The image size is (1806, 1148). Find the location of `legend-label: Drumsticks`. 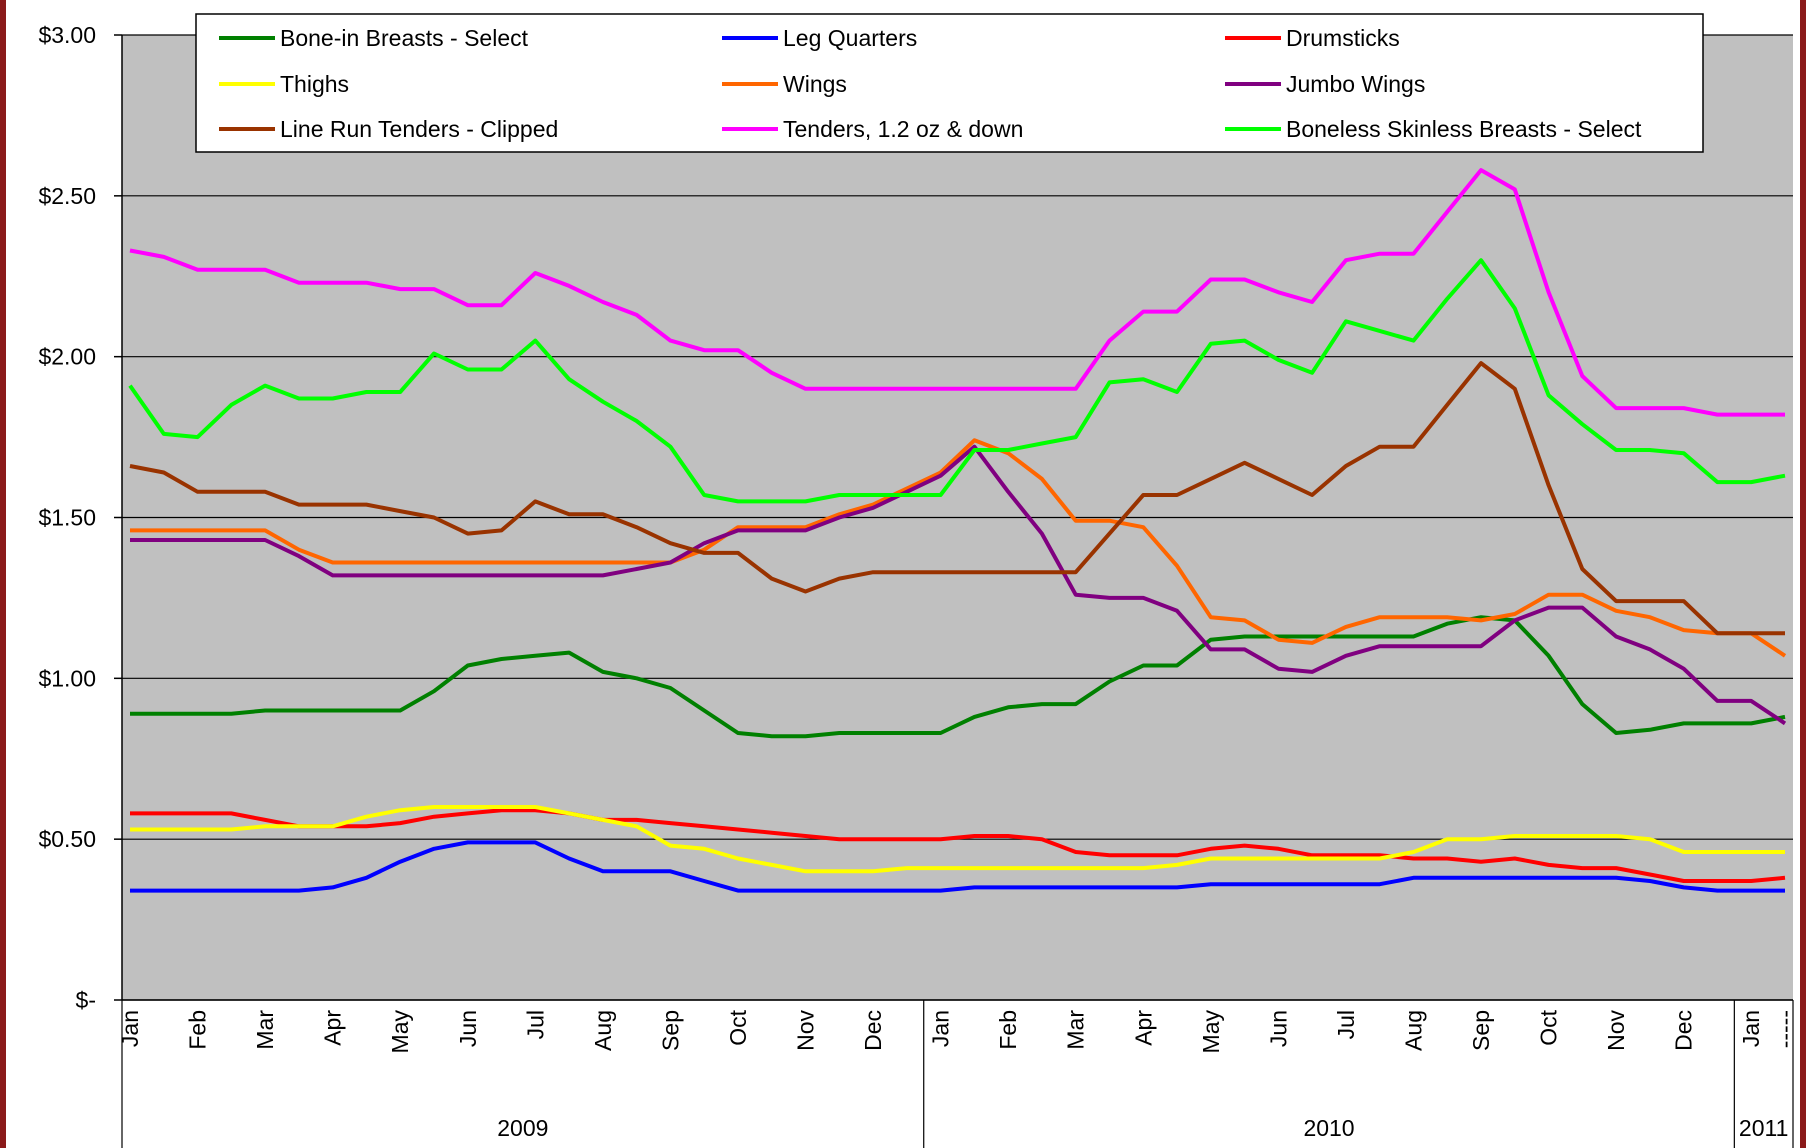

legend-label: Drumsticks is located at coordinates (1343, 38).